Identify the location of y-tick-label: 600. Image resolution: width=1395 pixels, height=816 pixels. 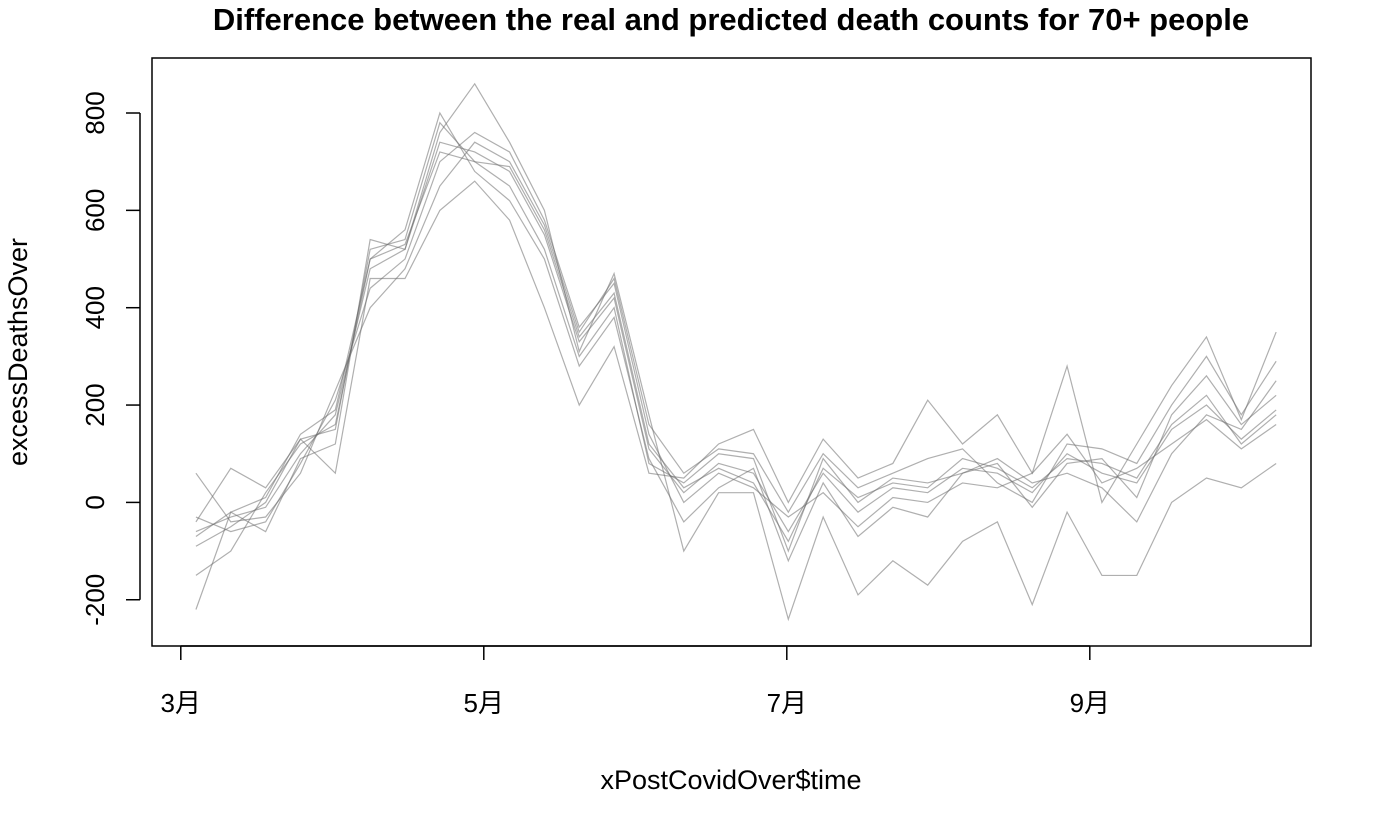
(95, 210).